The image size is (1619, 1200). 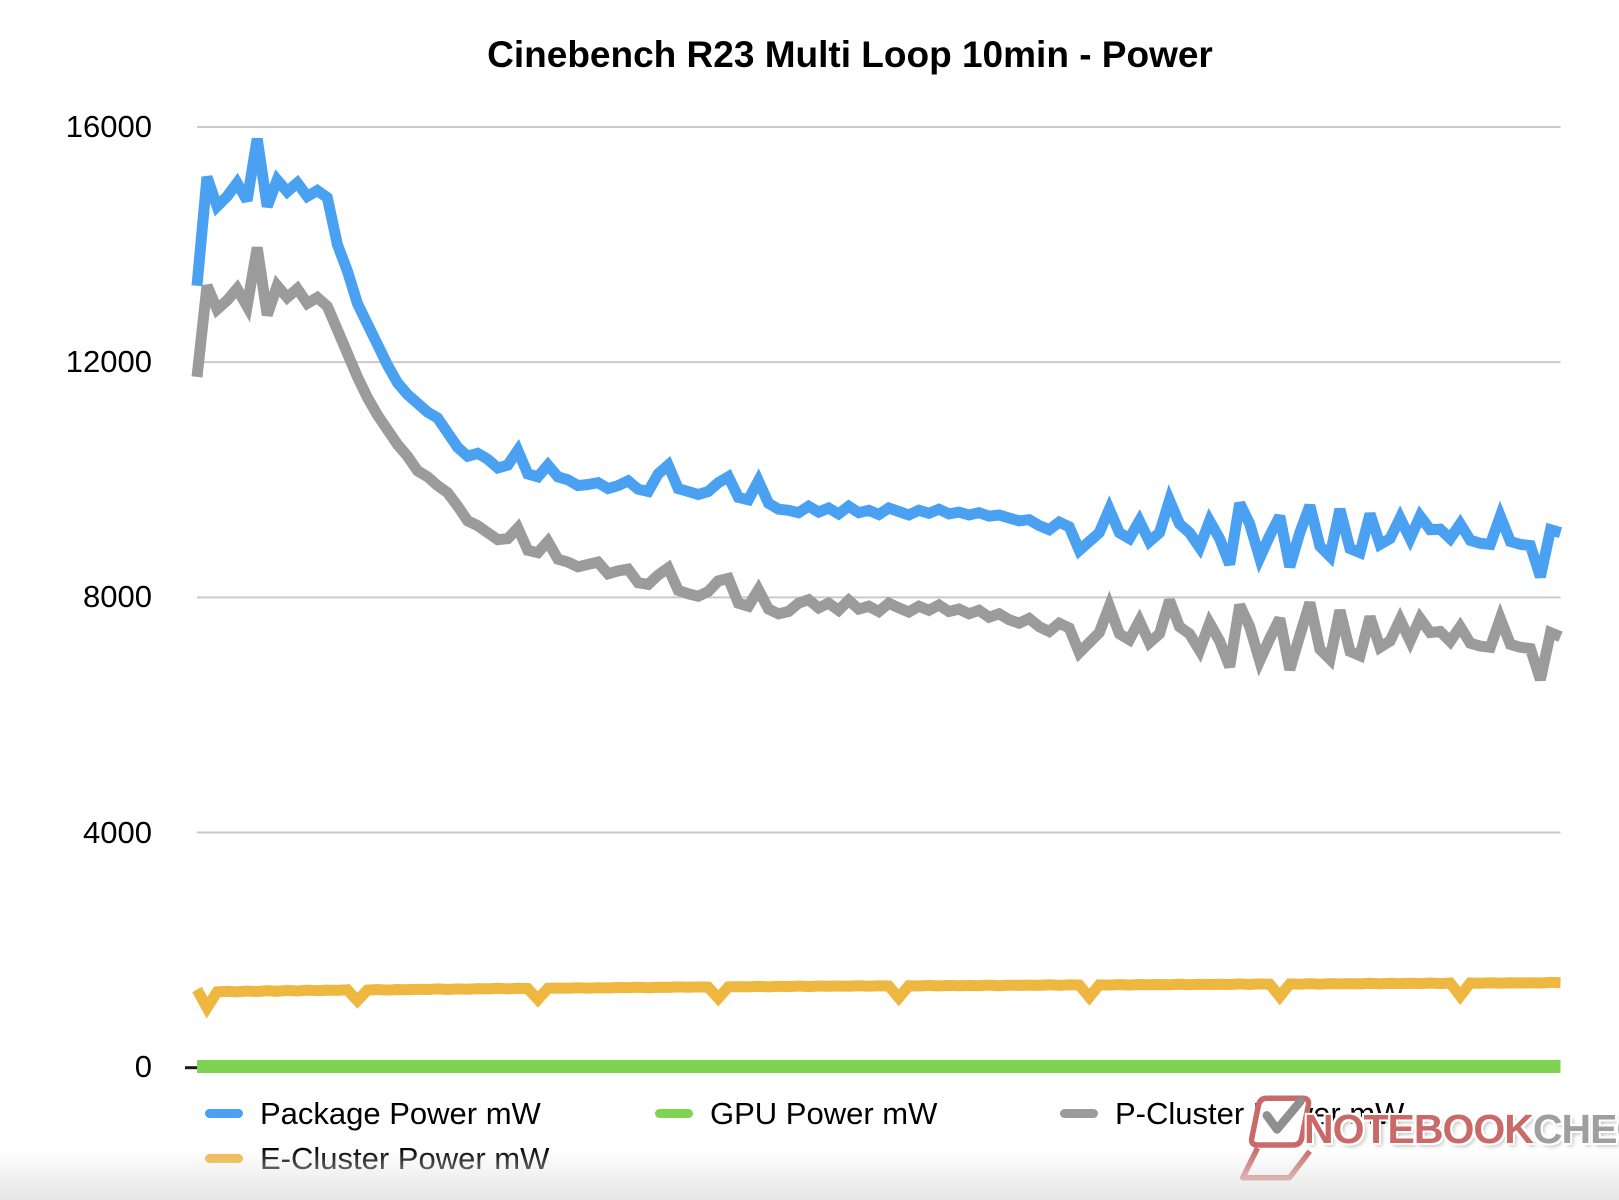 I want to click on legend-swatch-gpu, so click(x=674, y=1113).